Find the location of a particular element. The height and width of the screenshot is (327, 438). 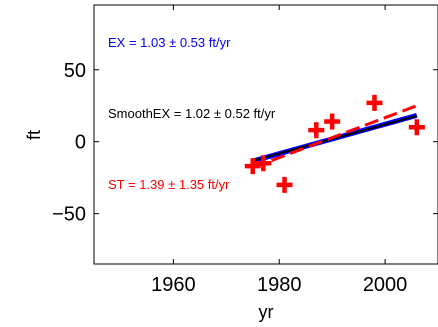

y-tick-label: −50 is located at coordinates (69, 215).